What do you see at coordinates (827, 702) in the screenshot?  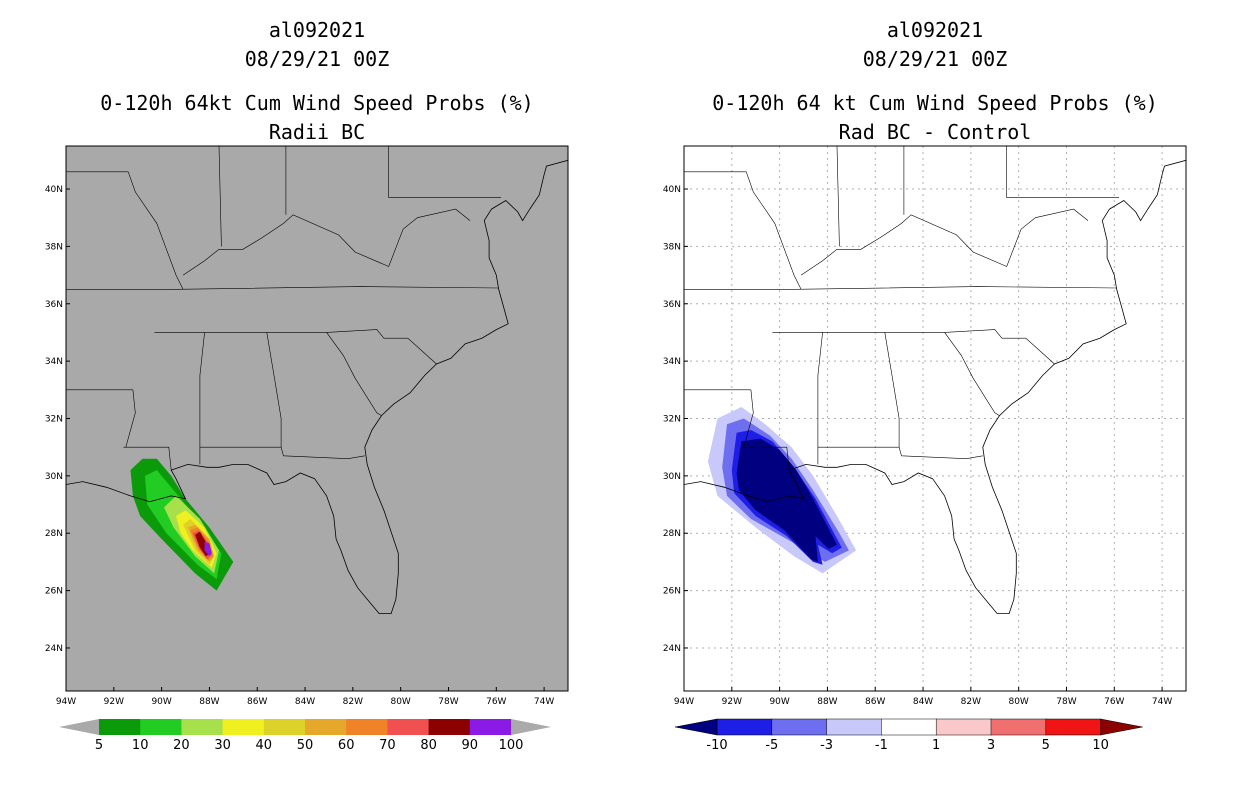 I see `x-tick-label: 88W` at bounding box center [827, 702].